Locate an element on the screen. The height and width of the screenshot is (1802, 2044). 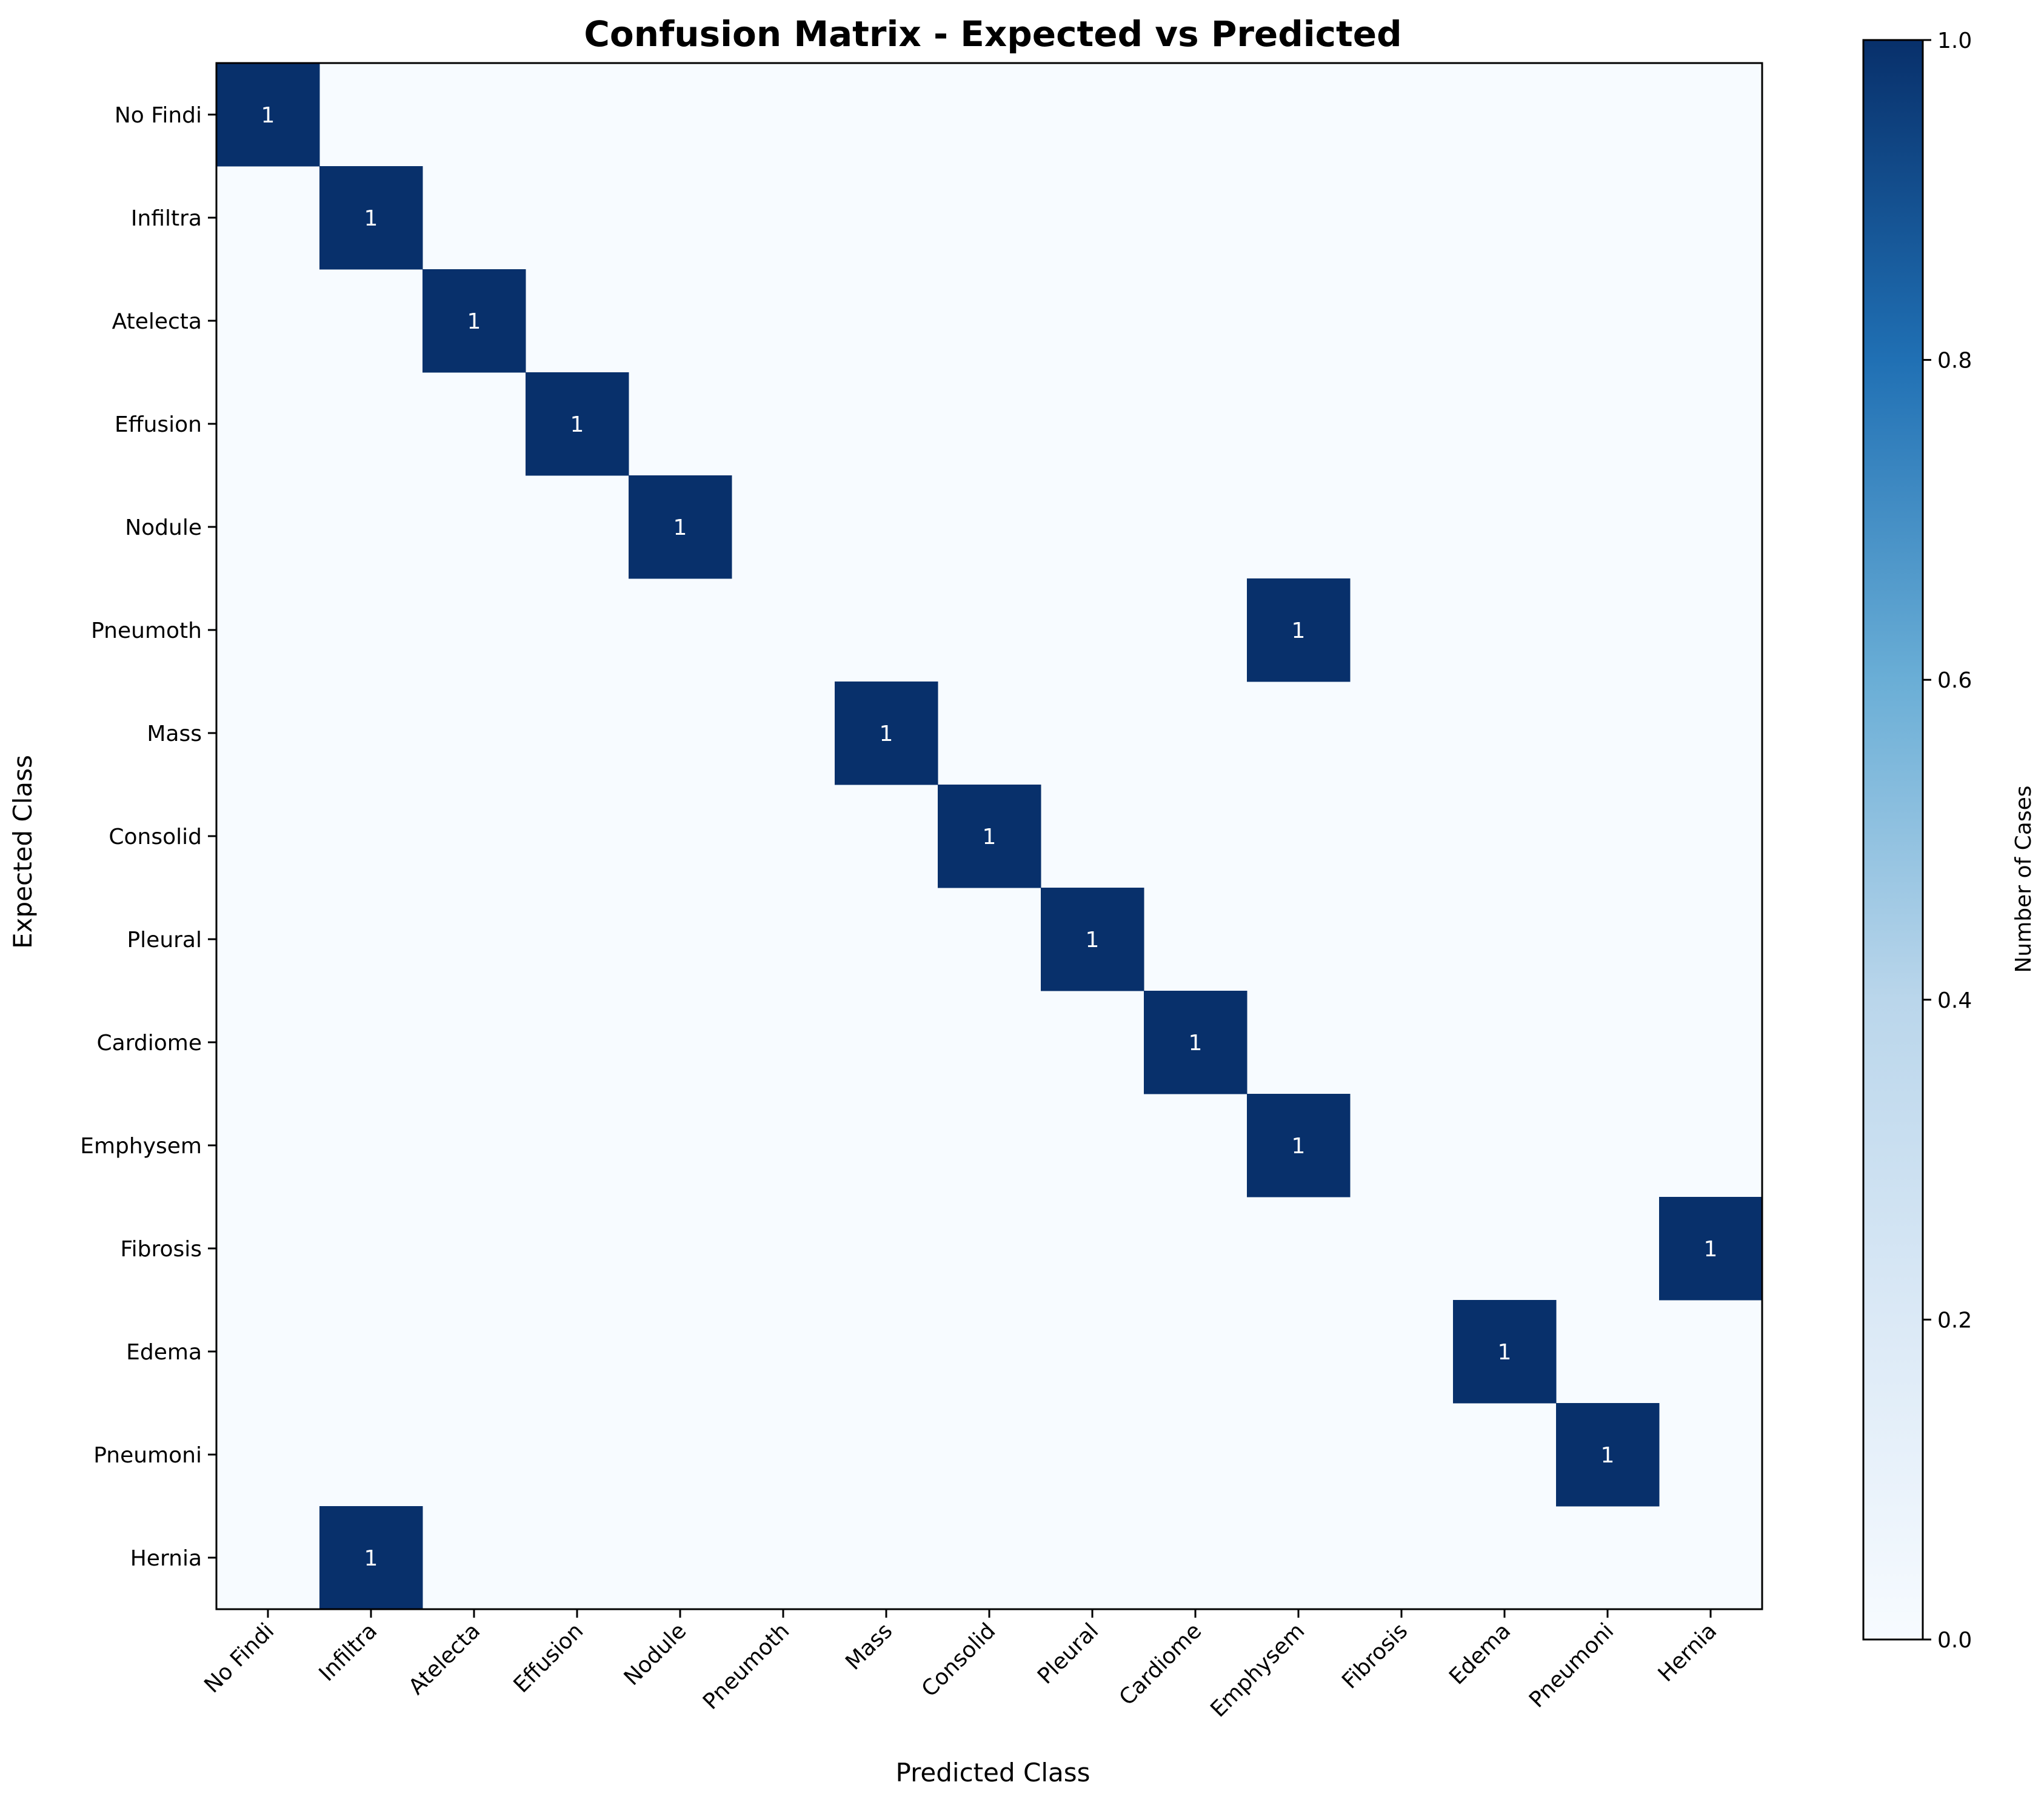
y-tick-label: Hernia is located at coordinates (166, 1558).